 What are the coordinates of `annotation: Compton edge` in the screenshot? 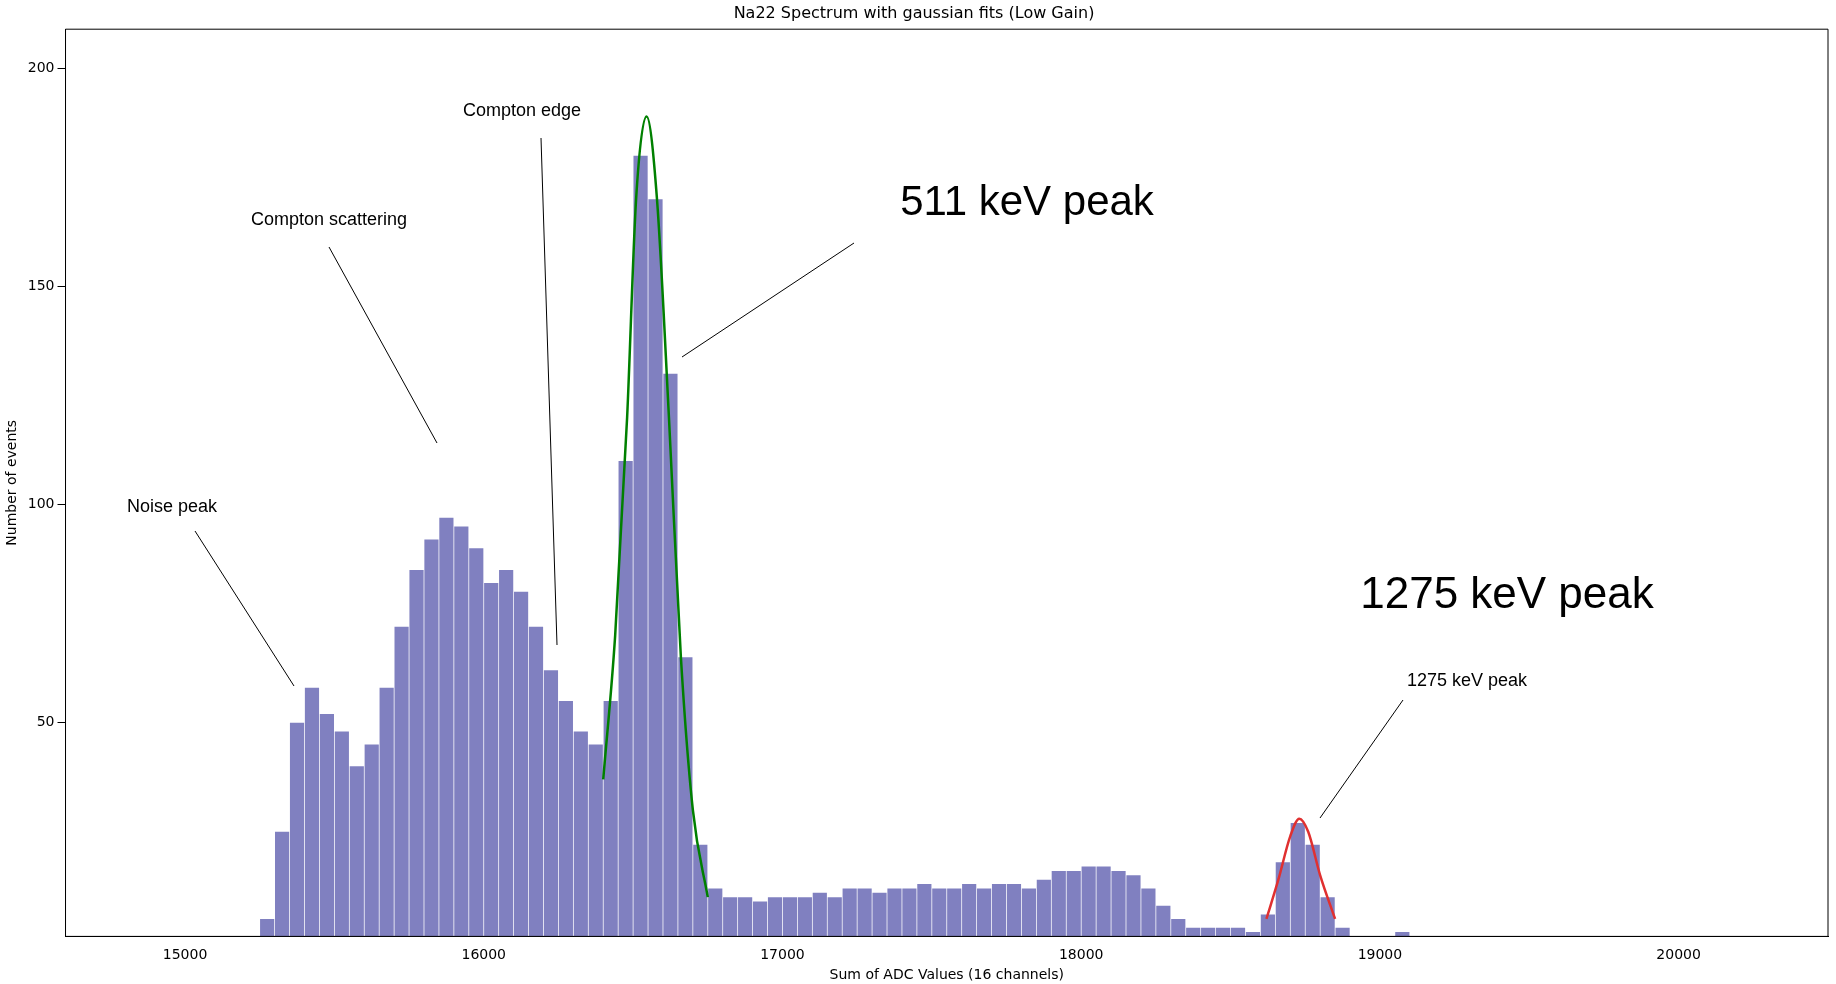 It's located at (522, 110).